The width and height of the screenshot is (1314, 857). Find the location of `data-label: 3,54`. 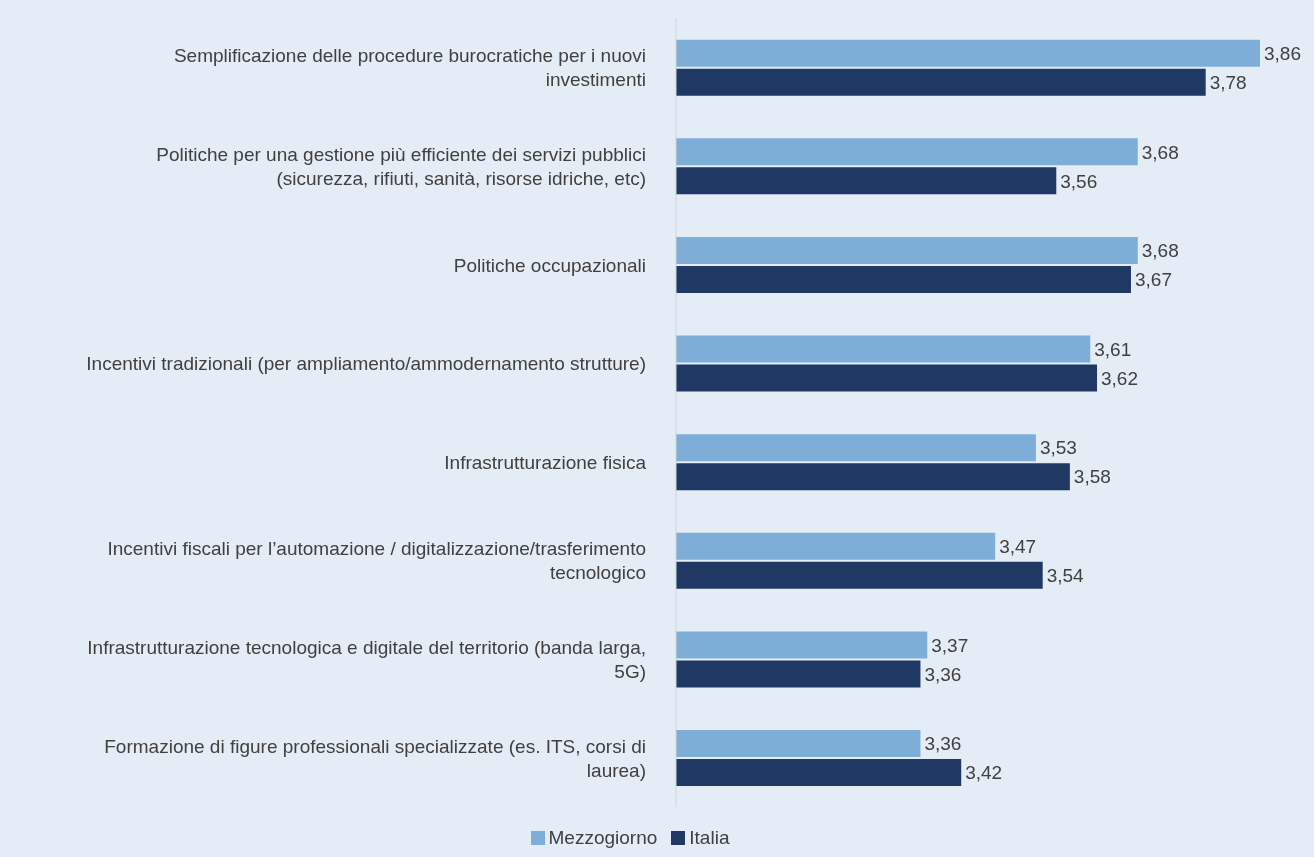

data-label: 3,54 is located at coordinates (1065, 576).